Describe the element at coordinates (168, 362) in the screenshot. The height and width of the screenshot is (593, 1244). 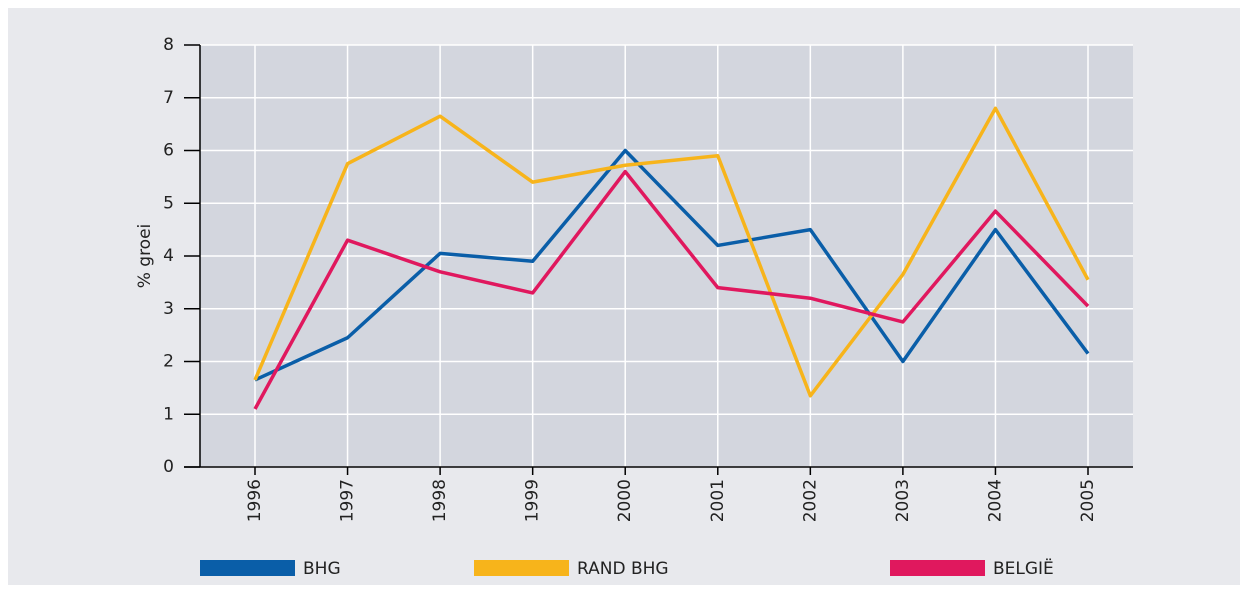
I see `y-tick-label: 2` at that location.